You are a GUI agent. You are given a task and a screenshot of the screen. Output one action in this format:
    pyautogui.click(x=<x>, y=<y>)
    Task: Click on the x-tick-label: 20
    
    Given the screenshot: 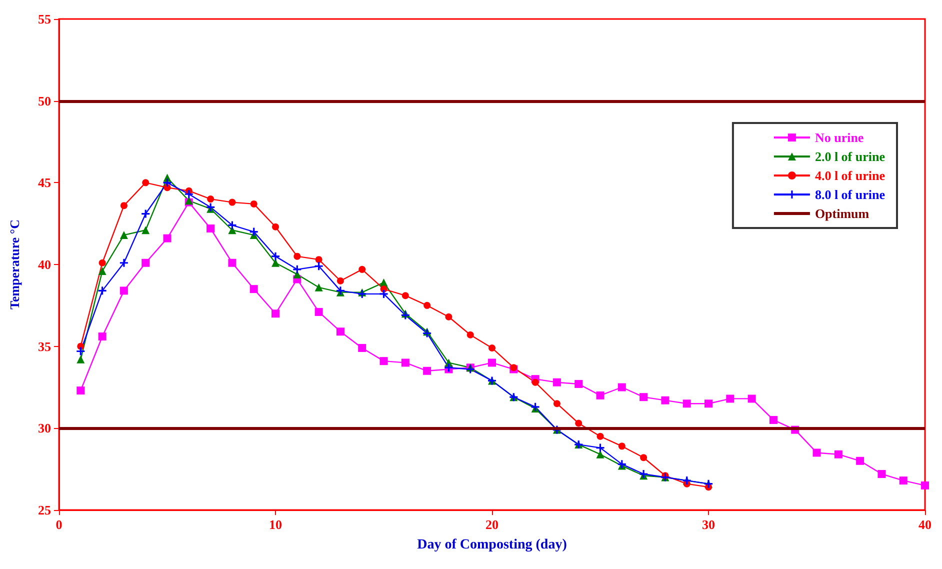 What is the action you would take?
    pyautogui.click(x=492, y=524)
    